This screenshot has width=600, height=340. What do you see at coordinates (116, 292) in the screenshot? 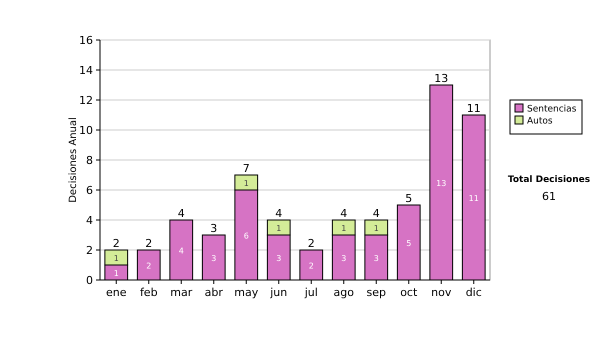
I see `x-tick-label: ene` at bounding box center [116, 292].